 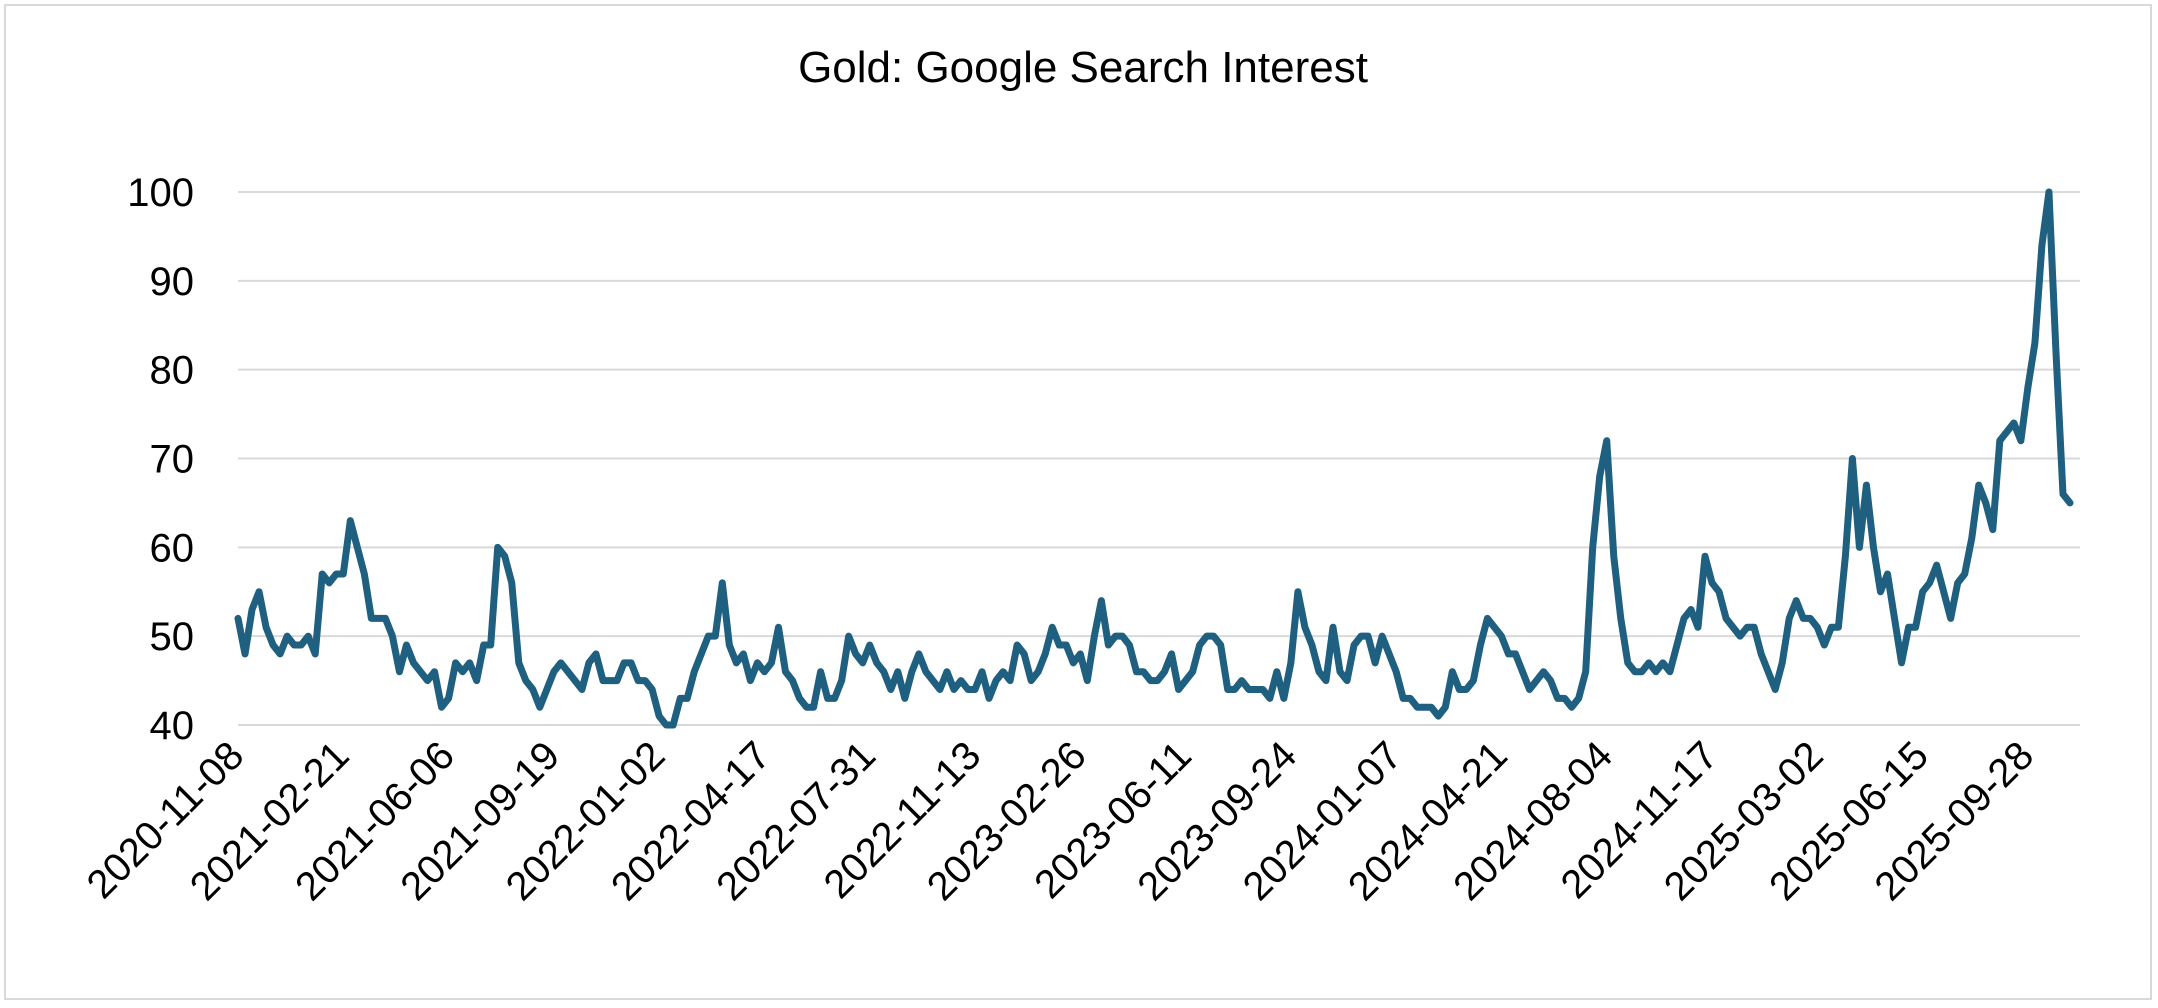 I want to click on y-tick-label: 60, so click(x=172, y=548).